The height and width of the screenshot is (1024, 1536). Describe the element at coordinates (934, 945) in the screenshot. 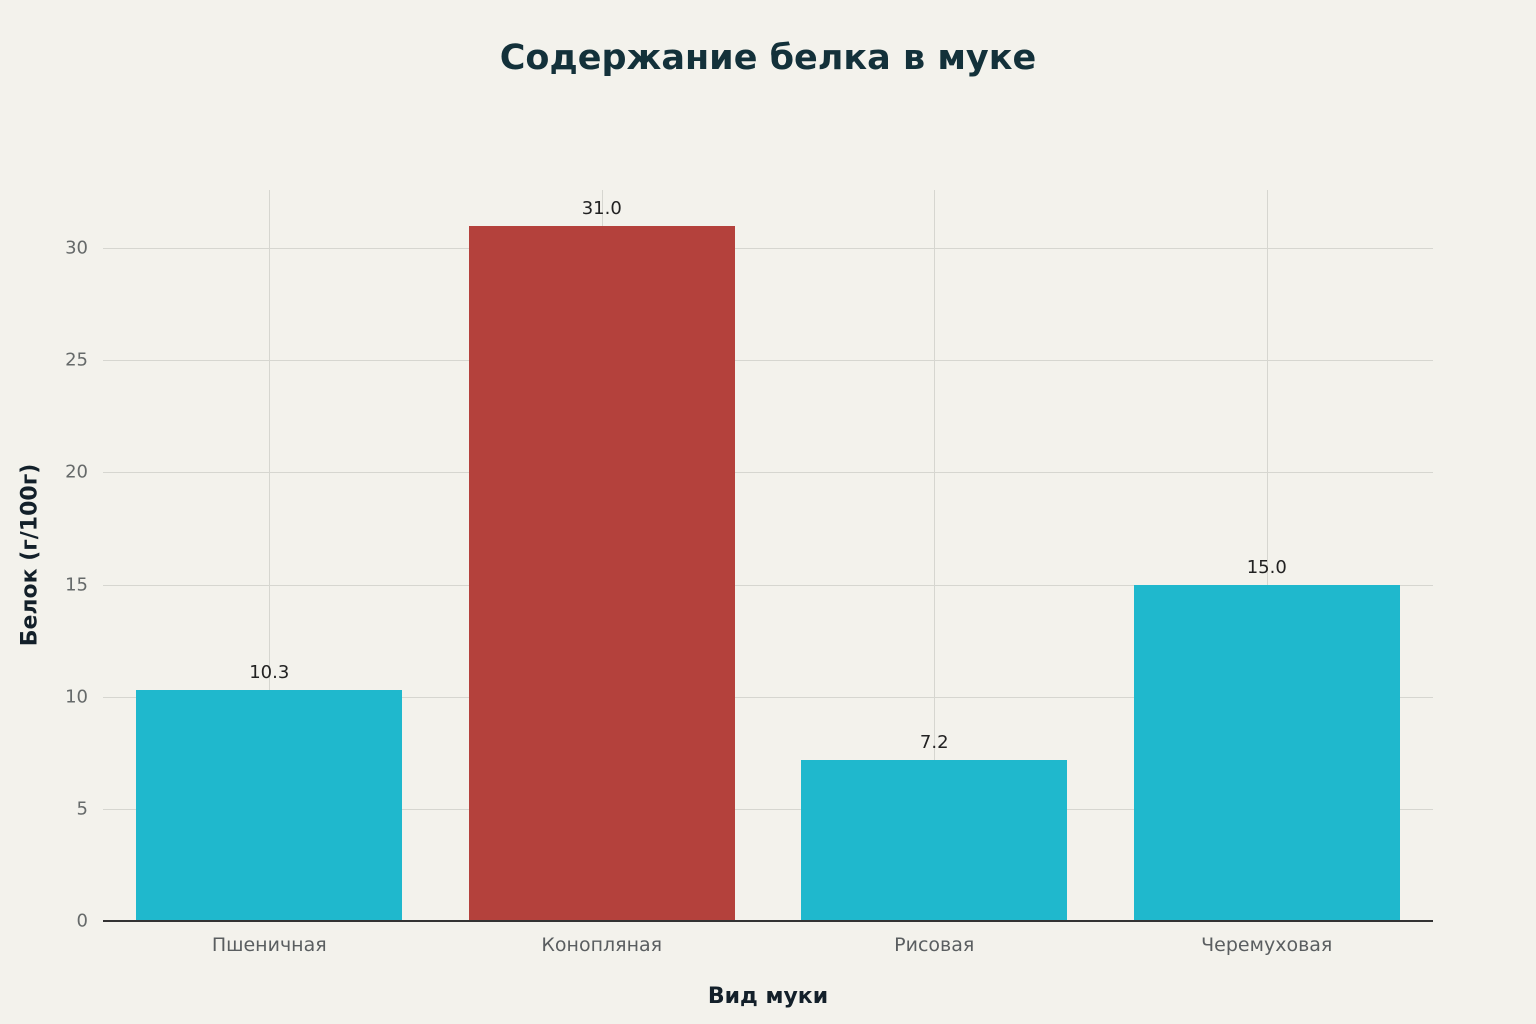

I see `x-tick-label: Рисовая` at that location.